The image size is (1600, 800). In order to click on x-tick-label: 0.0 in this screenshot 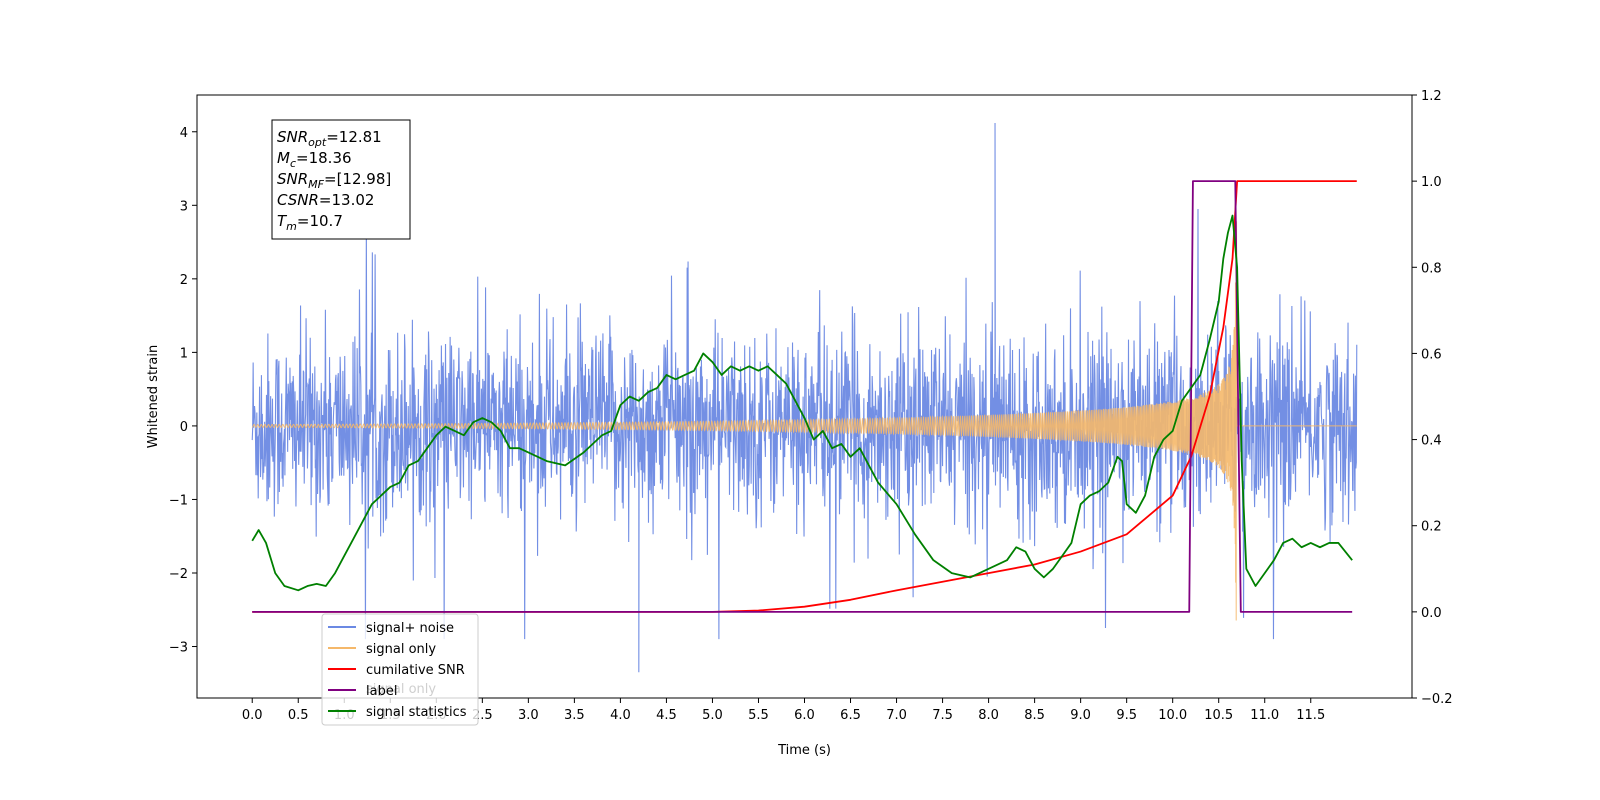, I will do `click(252, 715)`.